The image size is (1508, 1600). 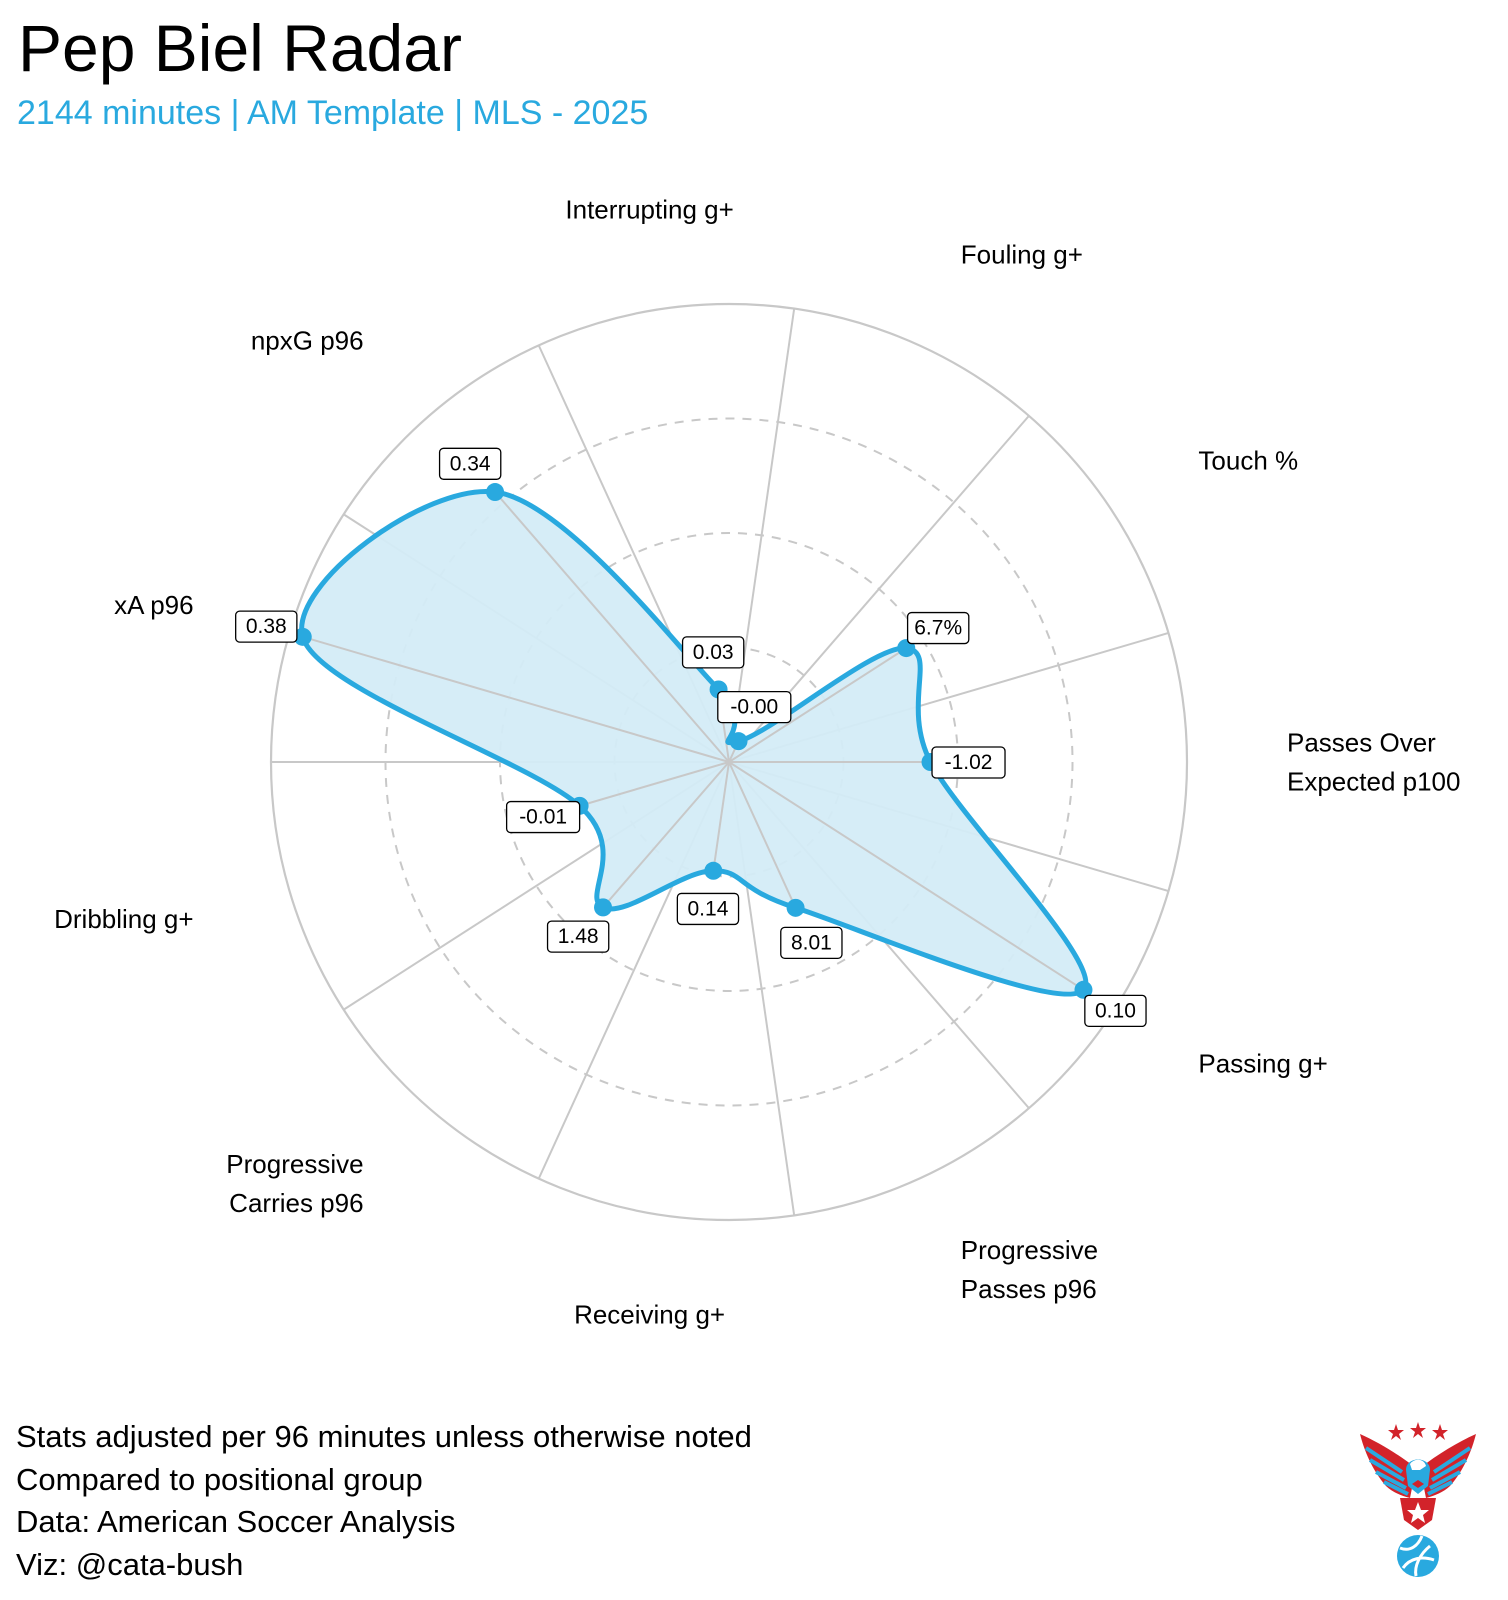 What do you see at coordinates (603, 907) in the screenshot?
I see `point-progressive-carries-p96` at bounding box center [603, 907].